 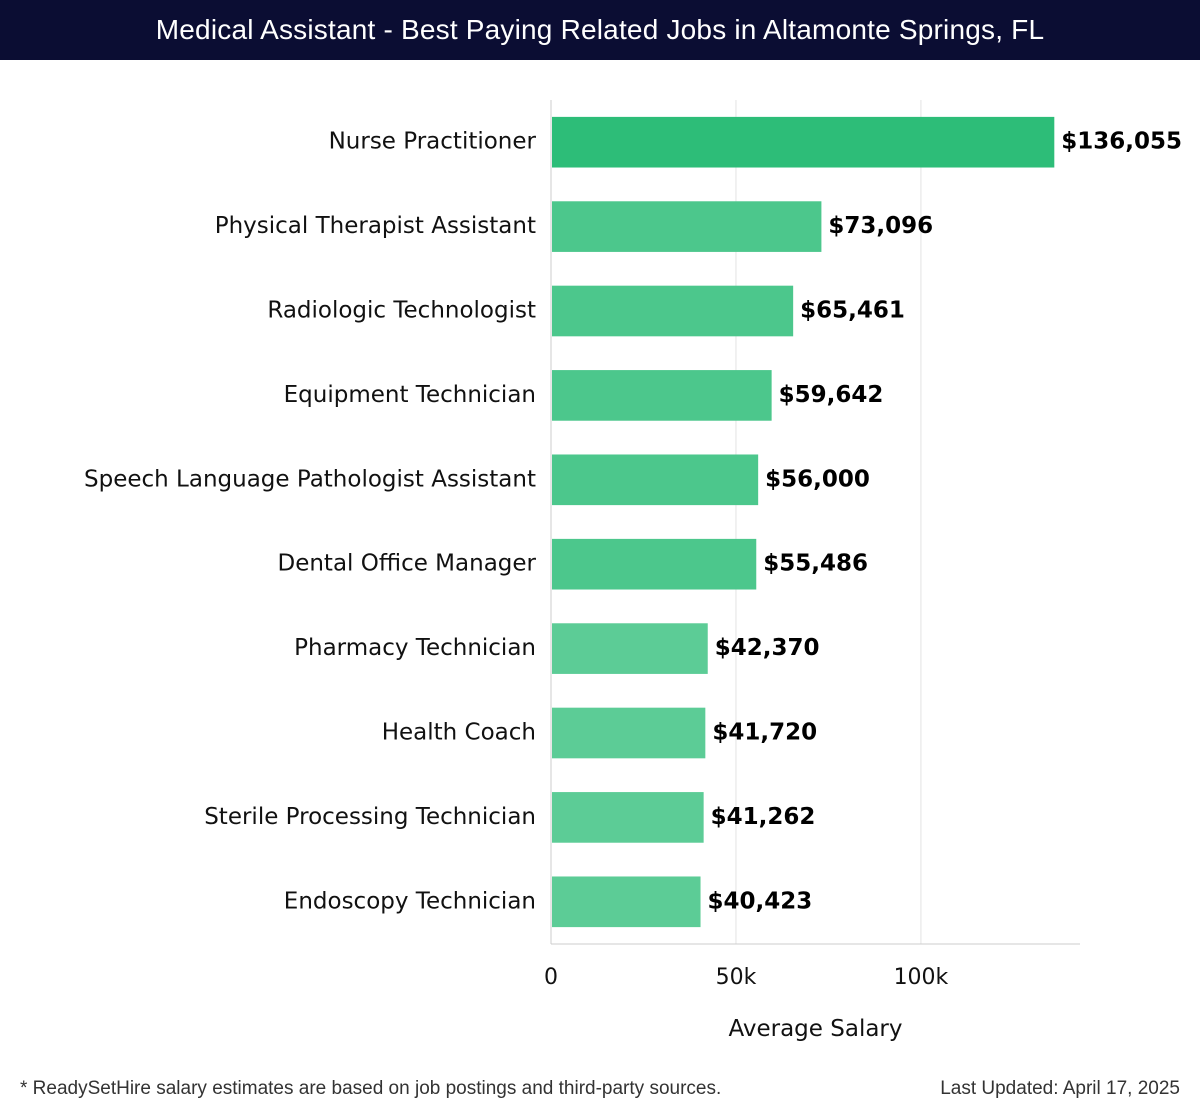 I want to click on category-label: Sterile Processing Technician, so click(x=370, y=817).